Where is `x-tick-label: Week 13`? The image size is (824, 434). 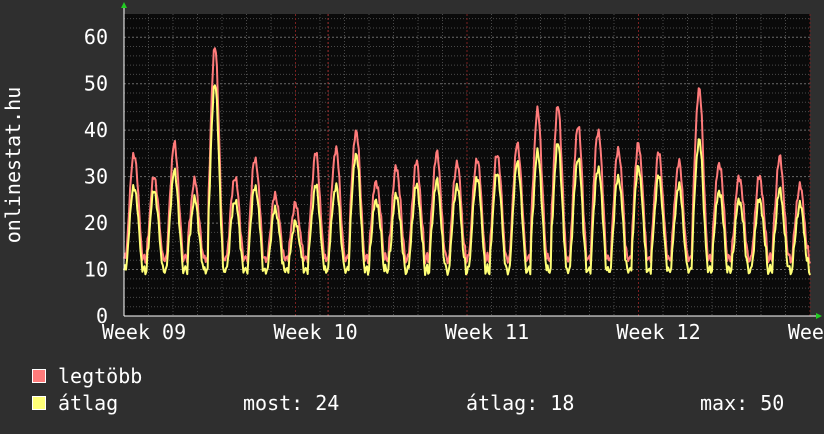
x-tick-label: Week 13 is located at coordinates (806, 332).